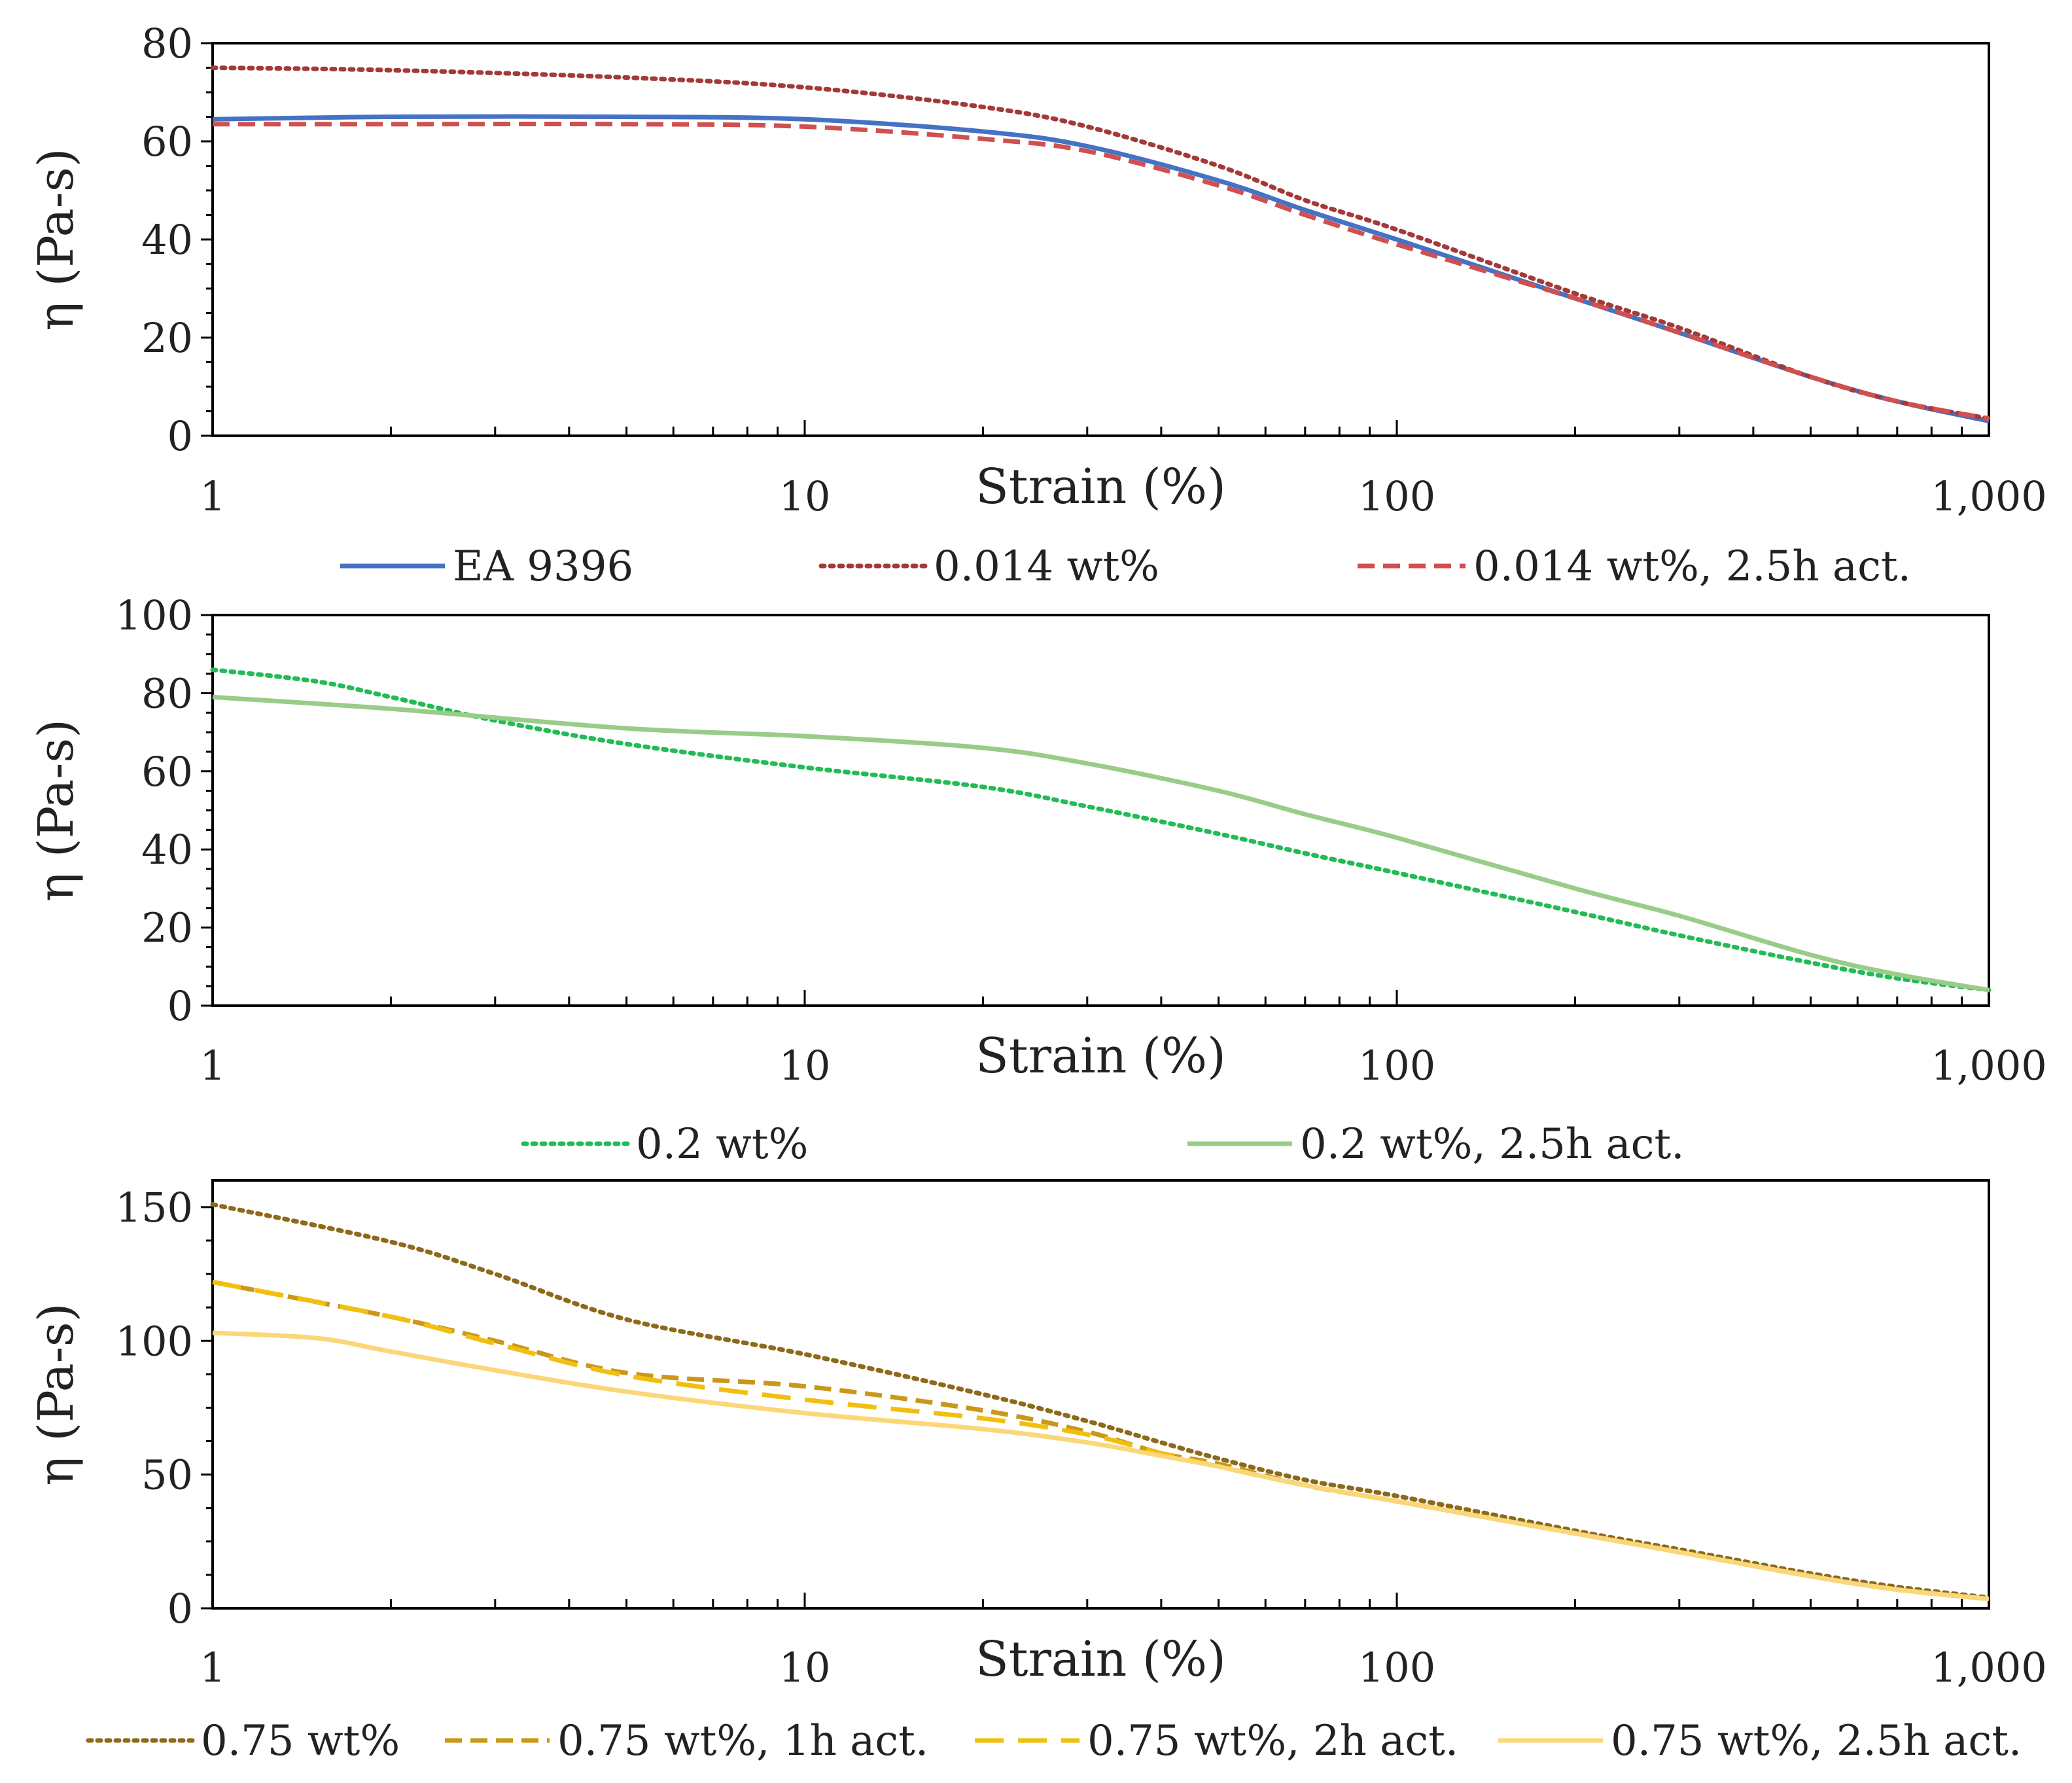 The width and height of the screenshot is (2072, 1783). Describe the element at coordinates (300, 1741) in the screenshot. I see `legend-label-1: 0.75 wt%` at that location.